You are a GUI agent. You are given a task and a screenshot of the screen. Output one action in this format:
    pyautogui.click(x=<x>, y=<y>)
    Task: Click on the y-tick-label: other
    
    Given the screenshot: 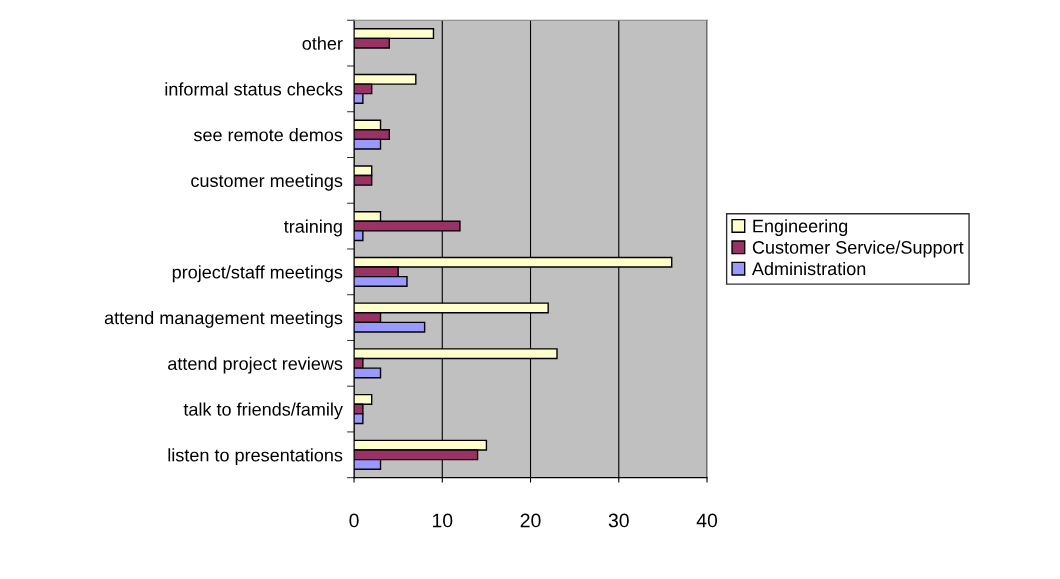 What is the action you would take?
    pyautogui.click(x=322, y=43)
    